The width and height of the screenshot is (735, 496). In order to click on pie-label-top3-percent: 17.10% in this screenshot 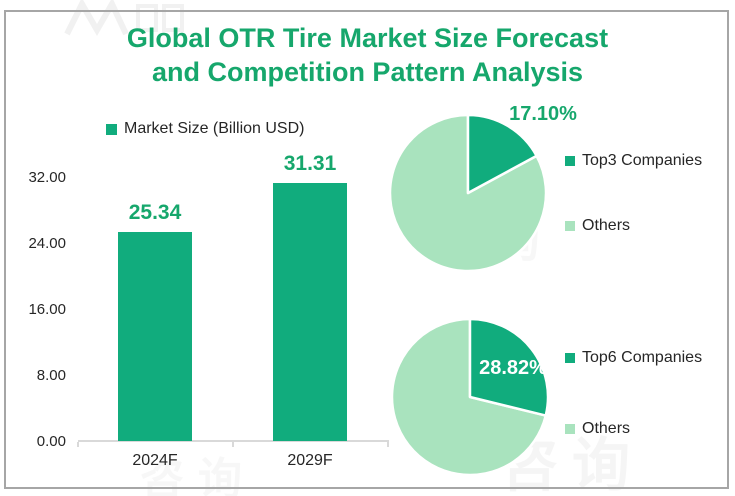, I will do `click(543, 114)`.